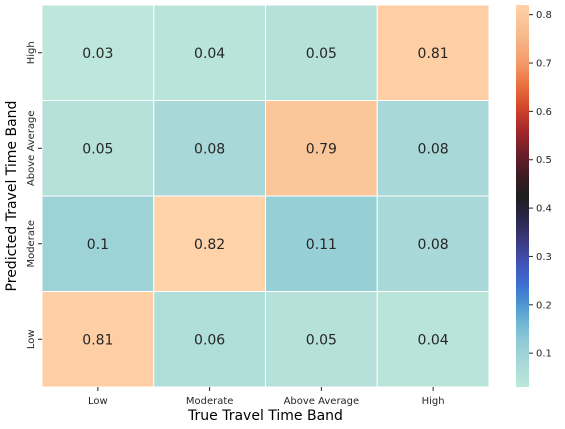 This screenshot has height=429, width=565. I want to click on cell-value-label: 0.03, so click(97, 54).